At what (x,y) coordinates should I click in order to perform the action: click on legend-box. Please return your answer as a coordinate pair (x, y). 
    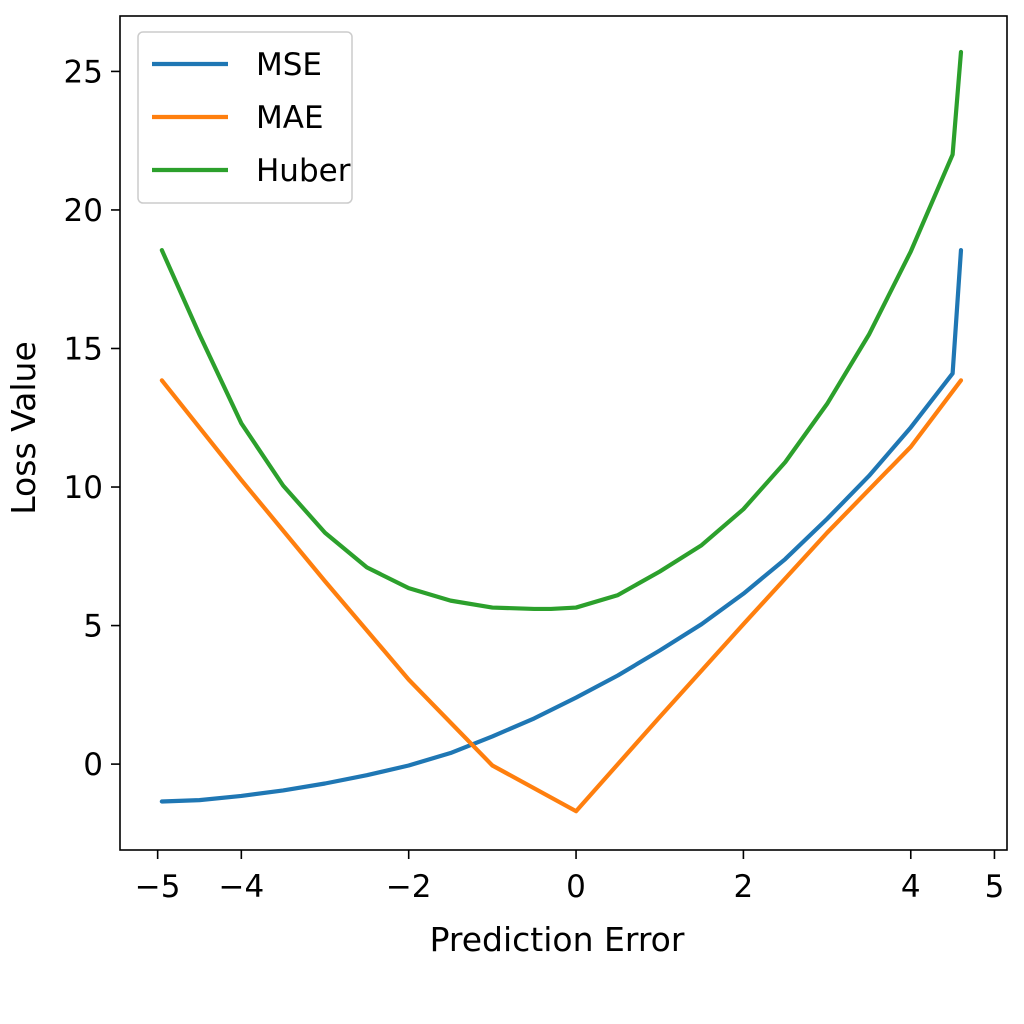
    Looking at the image, I should click on (245, 117).